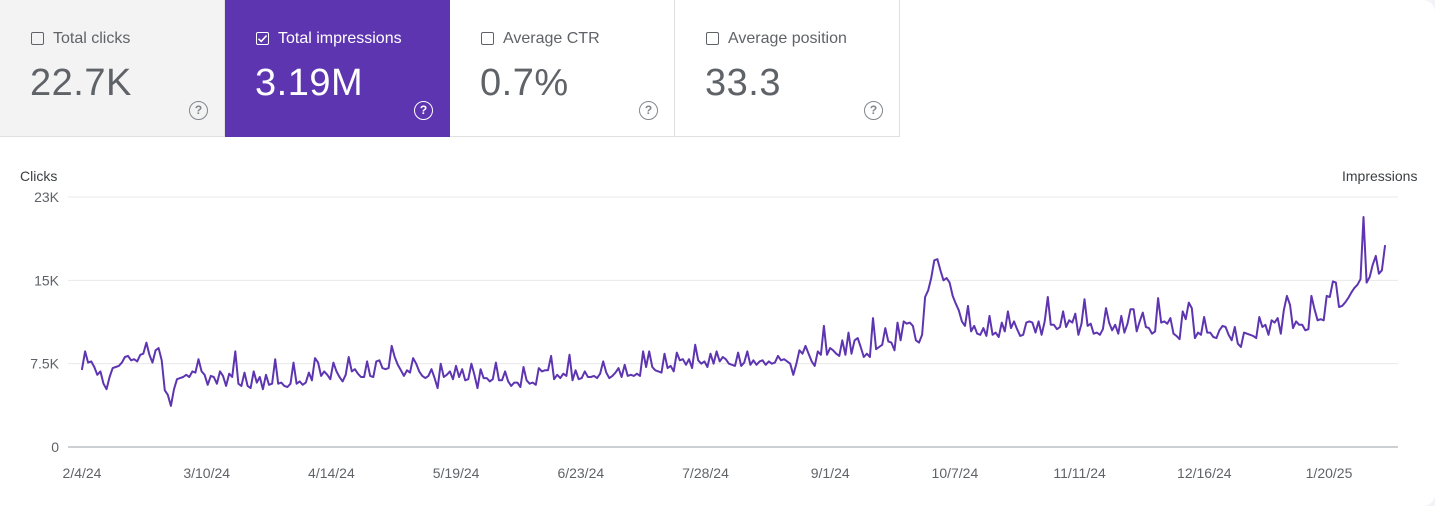  What do you see at coordinates (39, 176) in the screenshot?
I see `y-axis-title-left: Clicks` at bounding box center [39, 176].